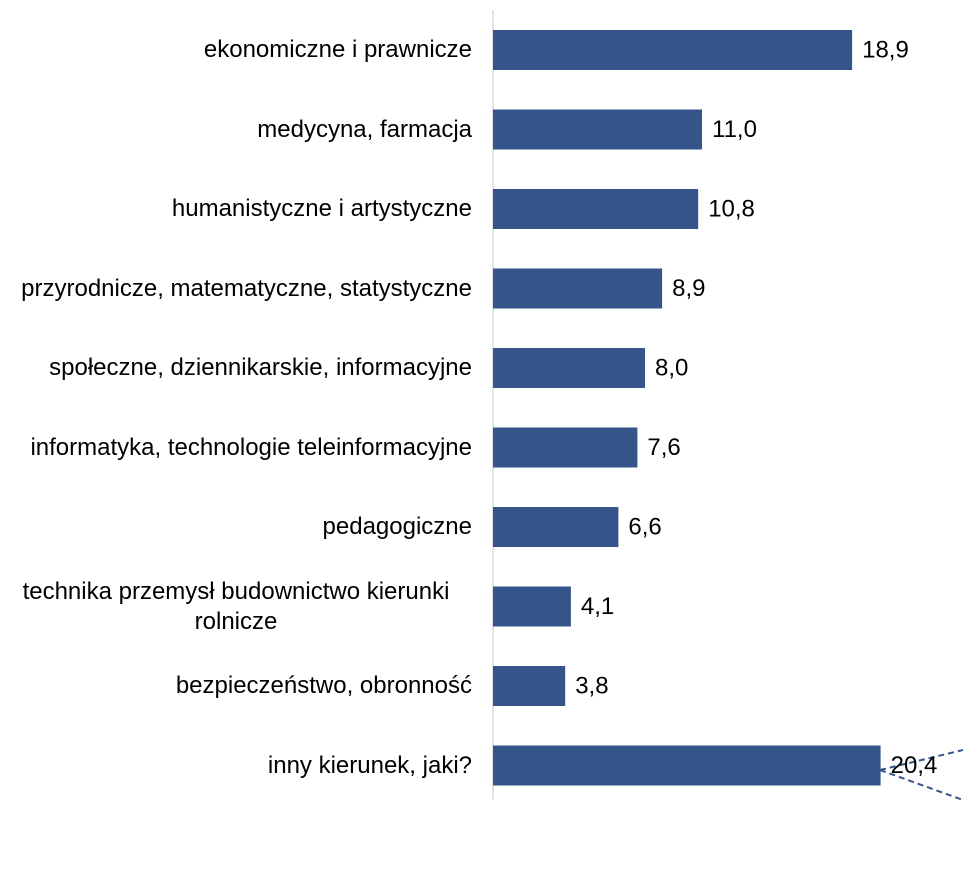 Image resolution: width=963 pixels, height=891 pixels. Describe the element at coordinates (236, 766) in the screenshot. I see `category-label-box: inny kierunek, jaki?` at that location.